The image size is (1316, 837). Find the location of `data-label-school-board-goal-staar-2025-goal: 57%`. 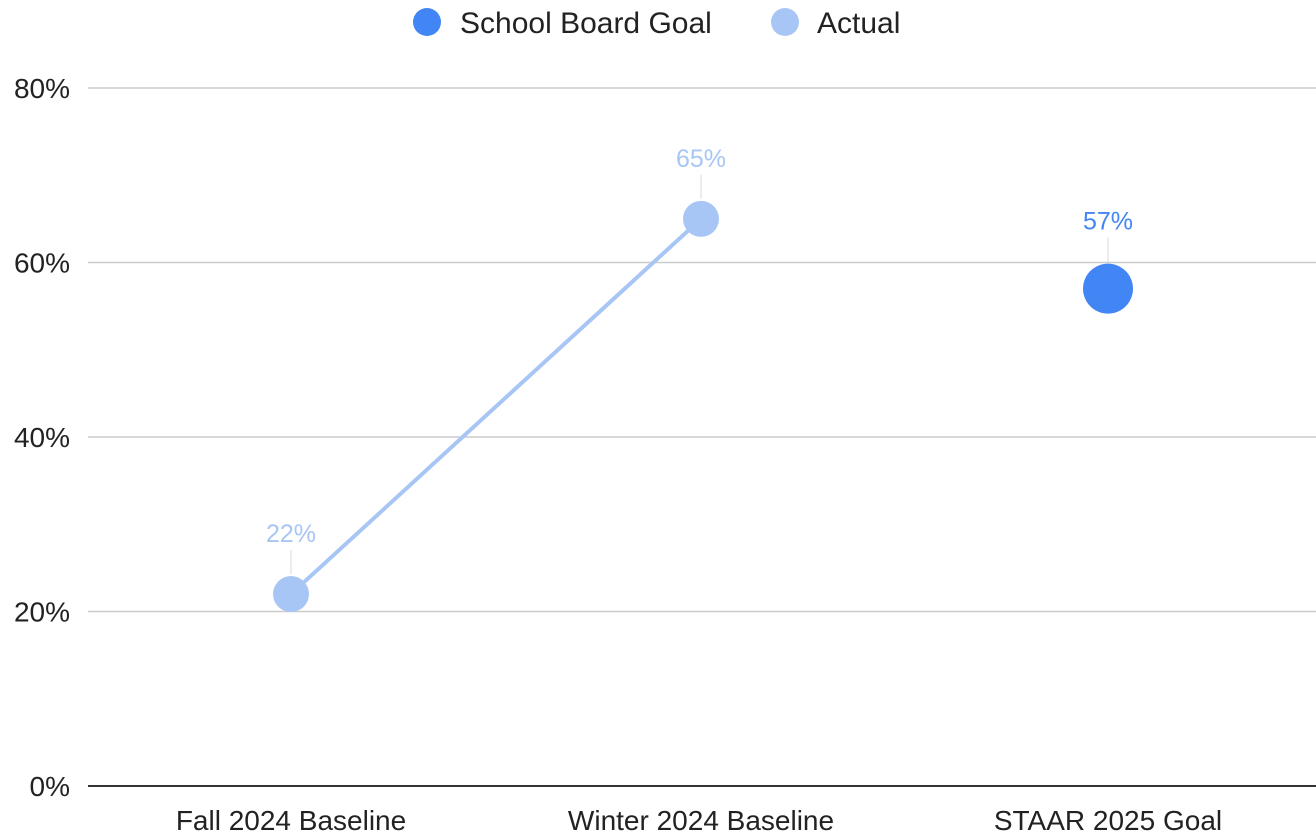

data-label-school-board-goal-staar-2025-goal: 57% is located at coordinates (1108, 222).